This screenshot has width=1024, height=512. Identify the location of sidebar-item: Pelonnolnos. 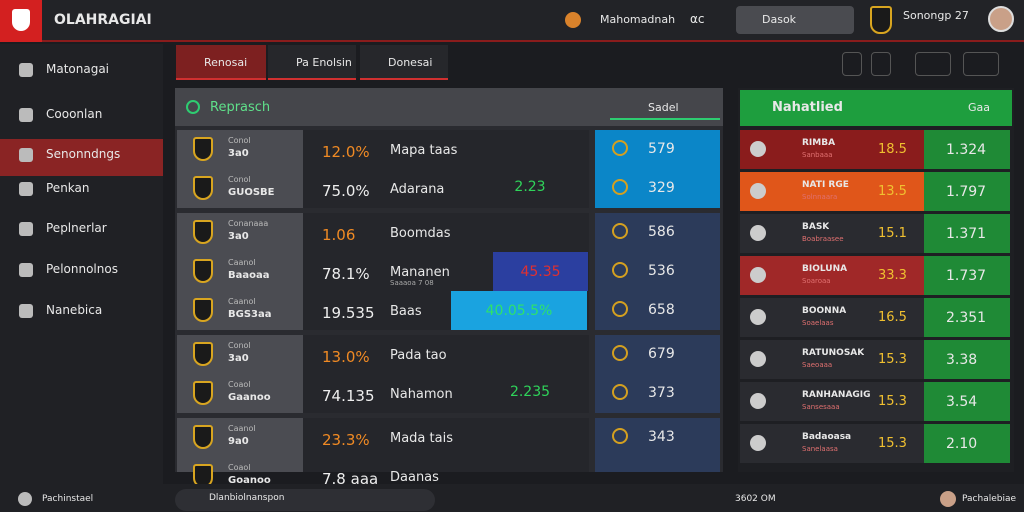
(82, 269).